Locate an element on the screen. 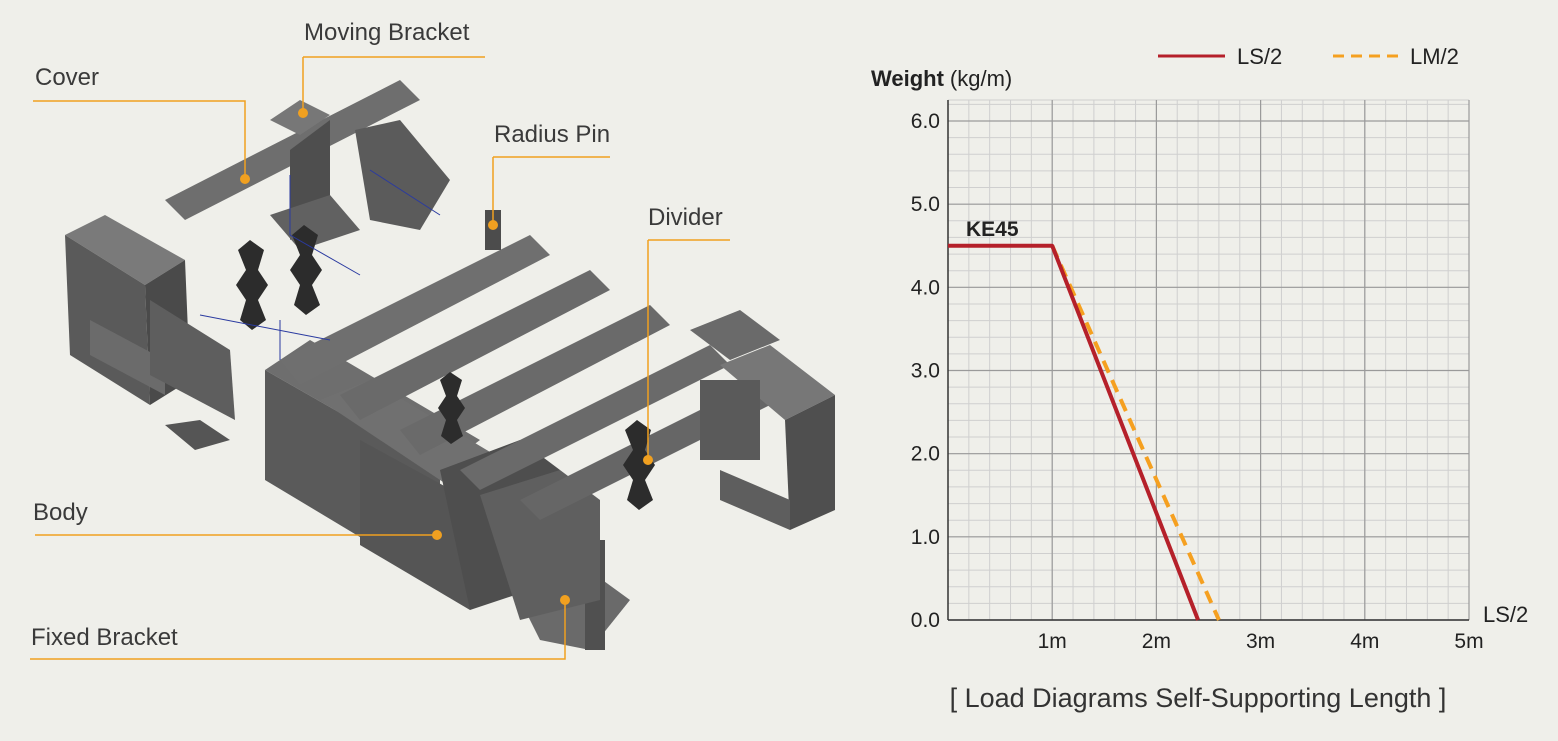  x-axis-label: LS/2 is located at coordinates (1505, 614).